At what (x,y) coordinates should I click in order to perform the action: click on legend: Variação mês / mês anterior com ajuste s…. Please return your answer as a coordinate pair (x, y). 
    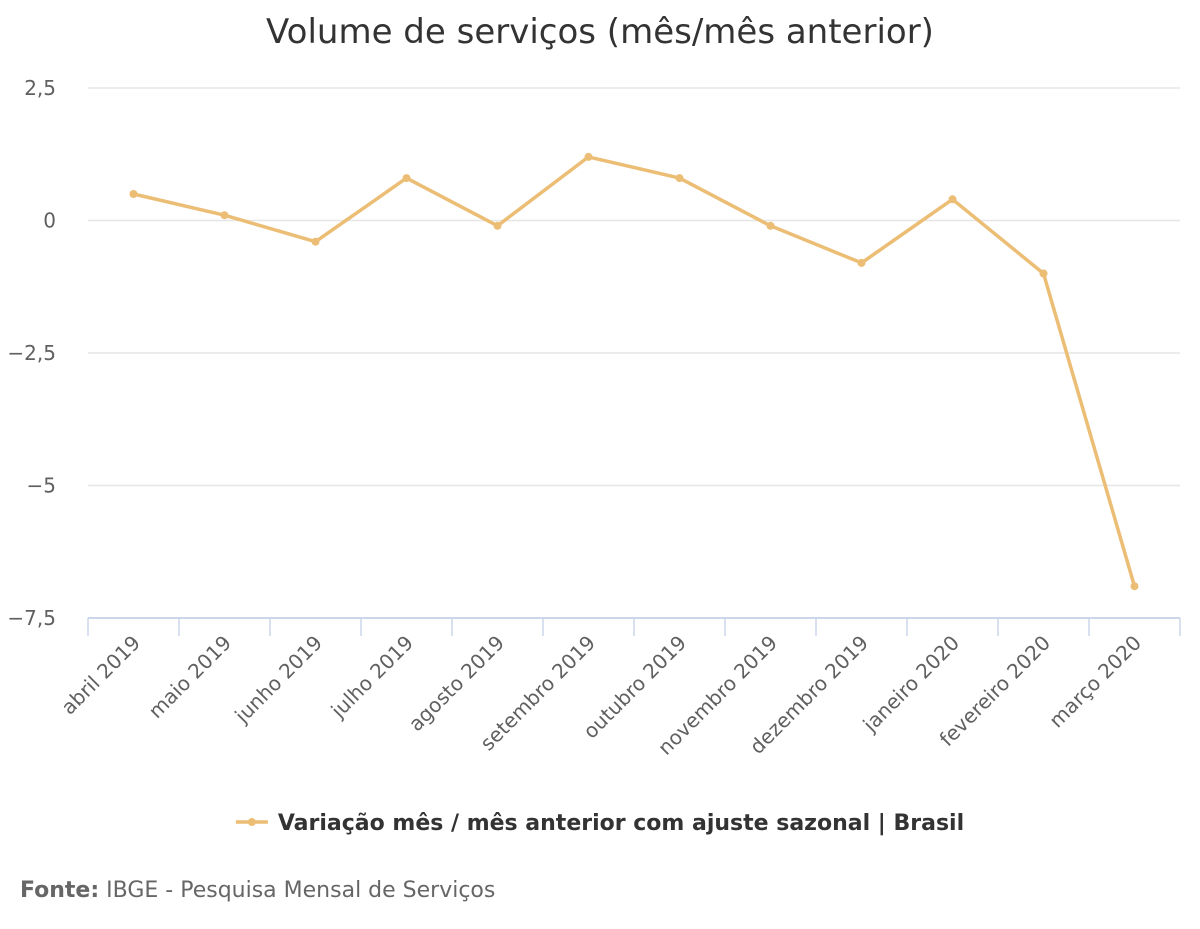
    Looking at the image, I should click on (599, 823).